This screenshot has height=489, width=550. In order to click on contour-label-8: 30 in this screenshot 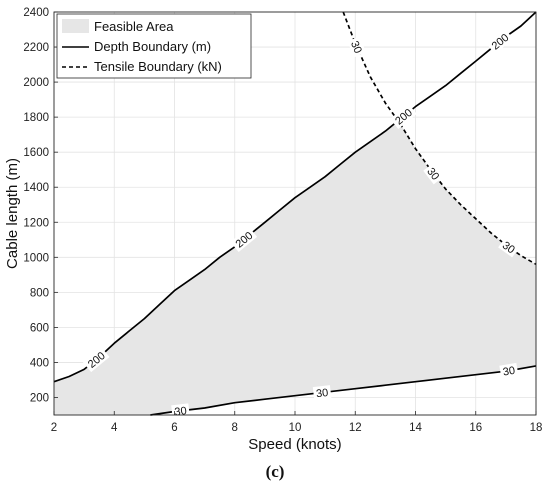, I will do `click(434, 173)`.